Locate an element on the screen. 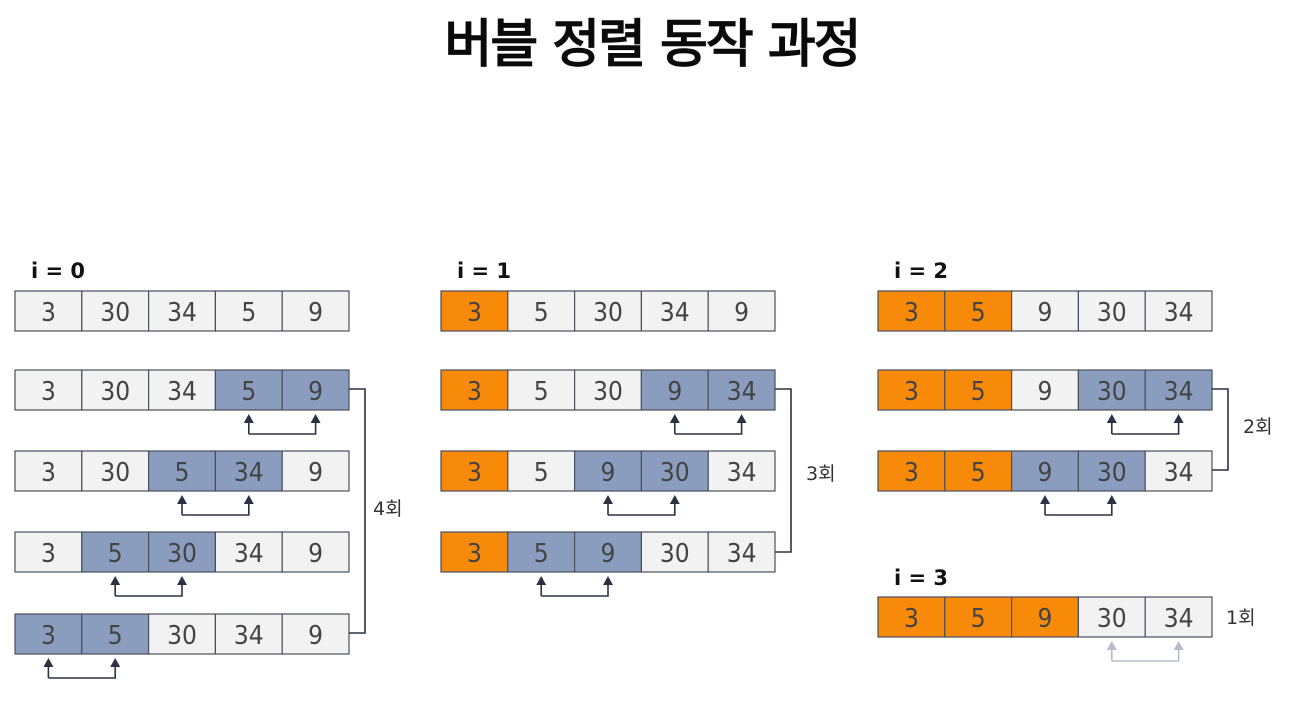 This screenshot has height=704, width=1304. comparison-count-label: 3회 is located at coordinates (821, 474).